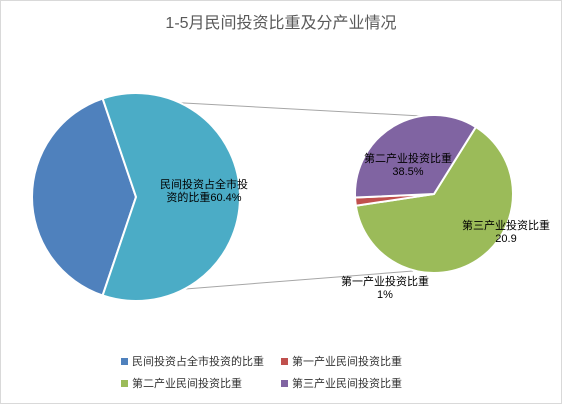 The image size is (562, 404). I want to click on legend-item: 第三产业民间投资比重, so click(366, 383).